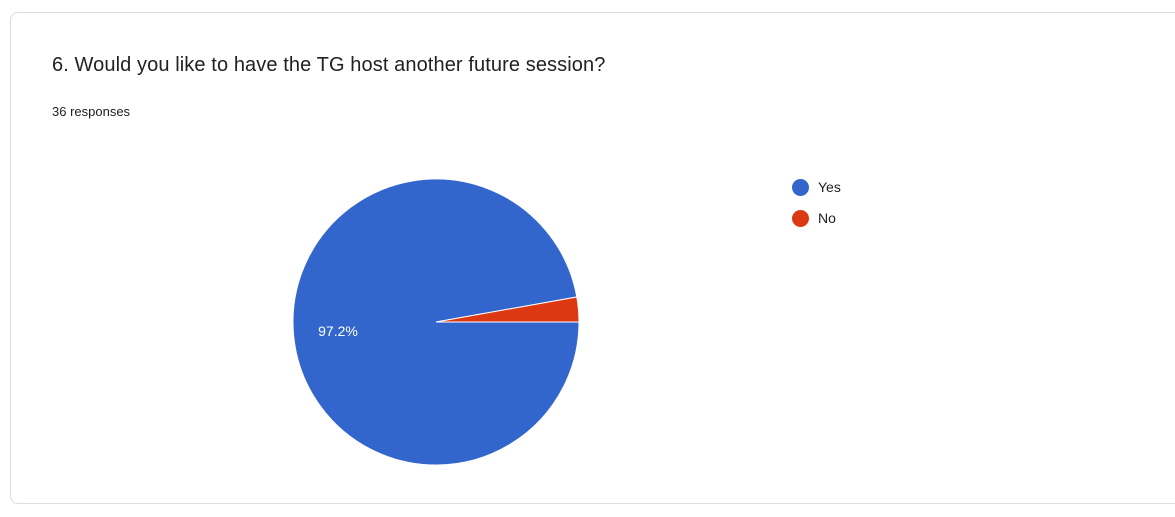 Image resolution: width=1175 pixels, height=517 pixels. Describe the element at coordinates (800, 187) in the screenshot. I see `legend-marker-yes` at that location.